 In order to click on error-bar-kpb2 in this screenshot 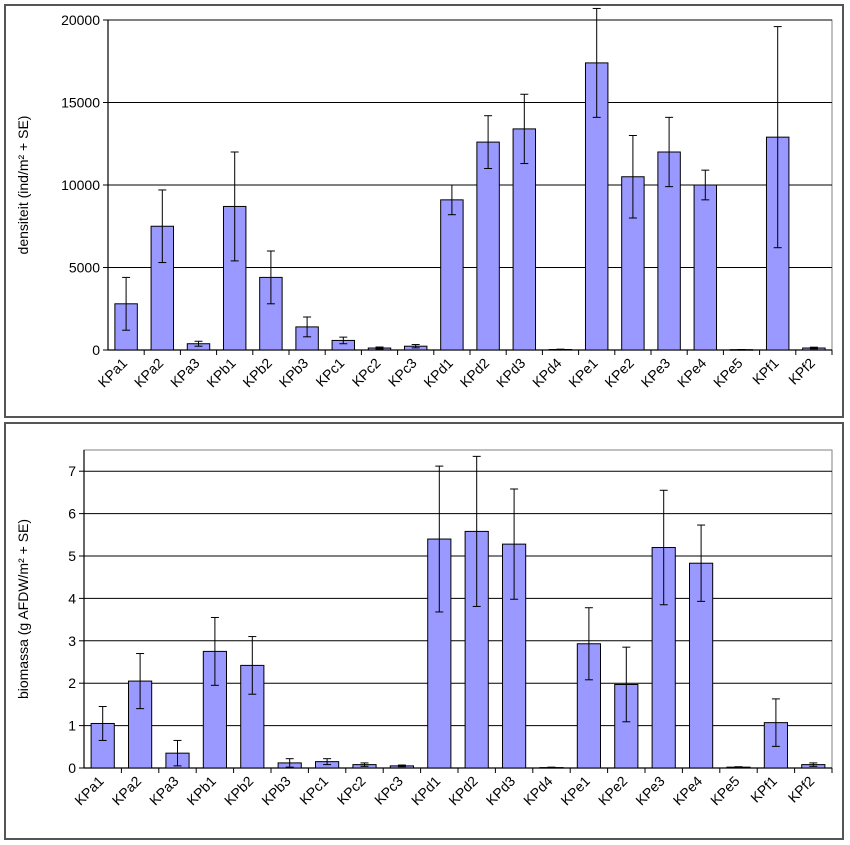, I will do `click(270, 277)`.